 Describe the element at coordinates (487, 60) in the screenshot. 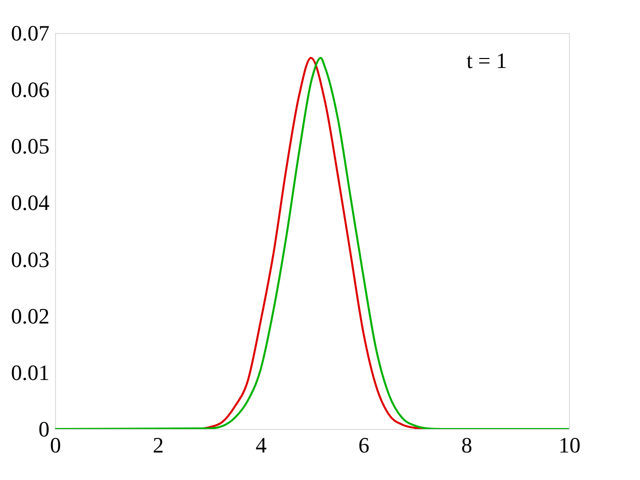

I see `annotation: t = 1` at that location.